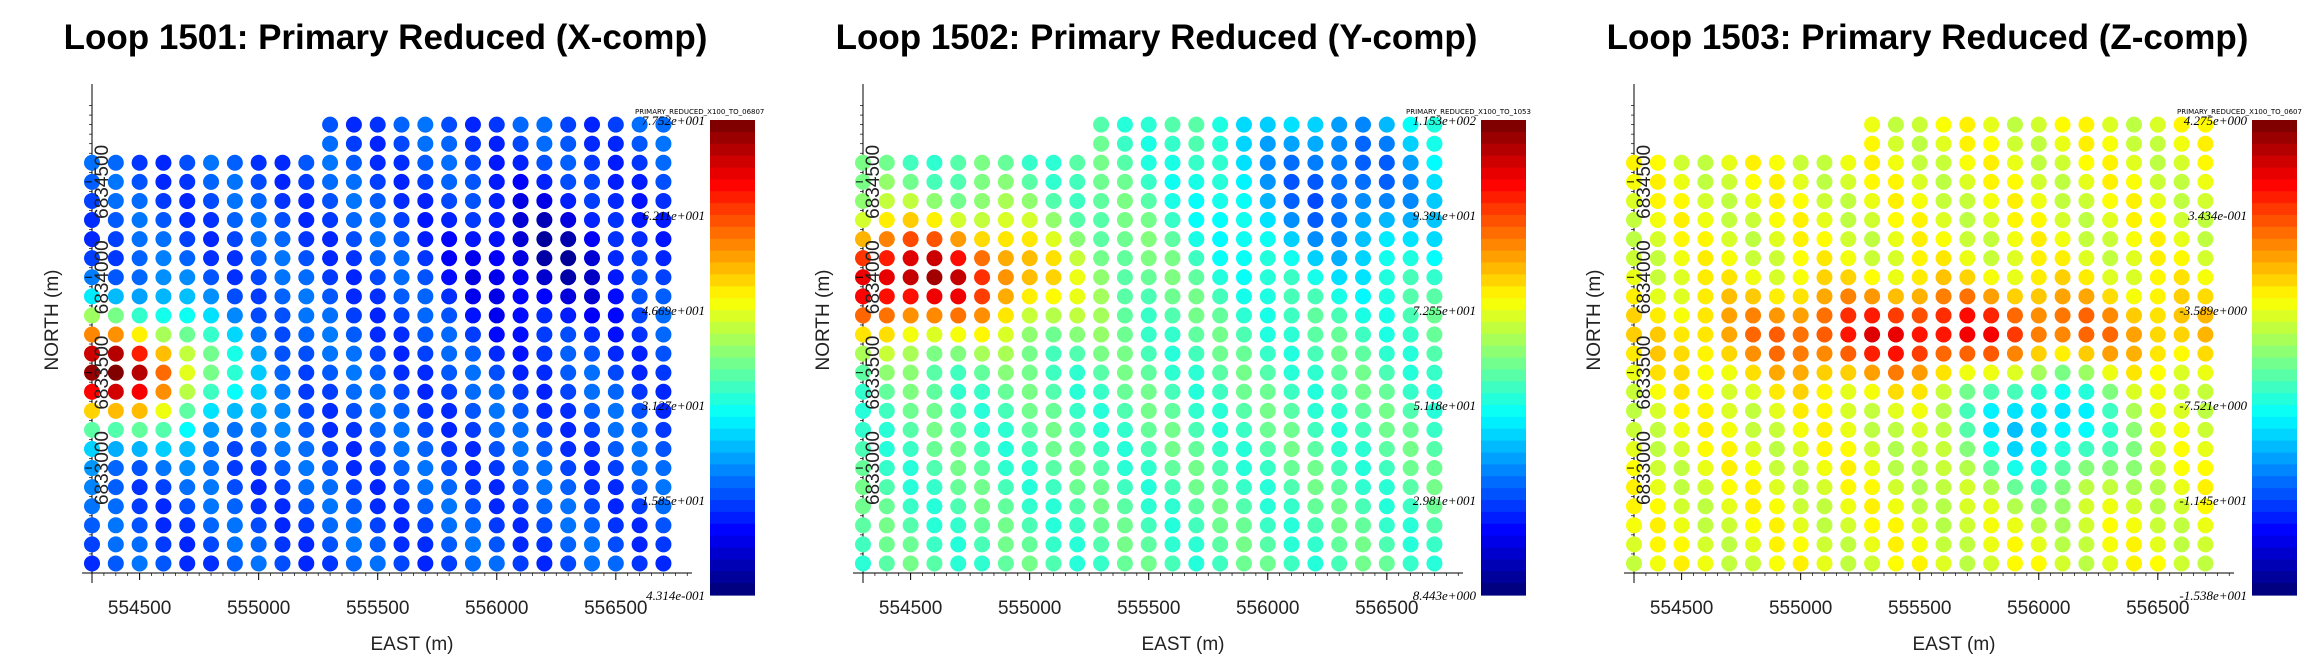 This screenshot has height=663, width=2313. Describe the element at coordinates (2217, 215) in the screenshot. I see `colorbar-tick-label: 3.434e-001` at that location.